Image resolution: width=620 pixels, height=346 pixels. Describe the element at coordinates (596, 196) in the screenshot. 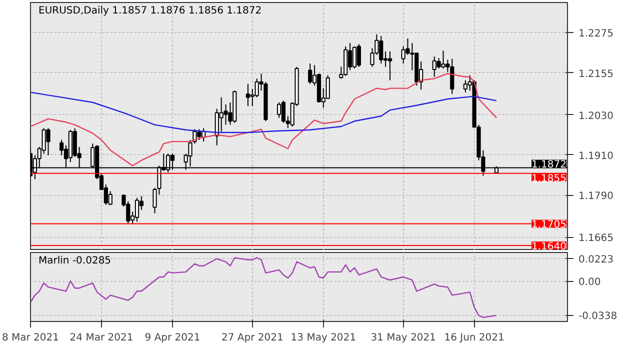

I see `y-tick-label: 1.1790` at that location.